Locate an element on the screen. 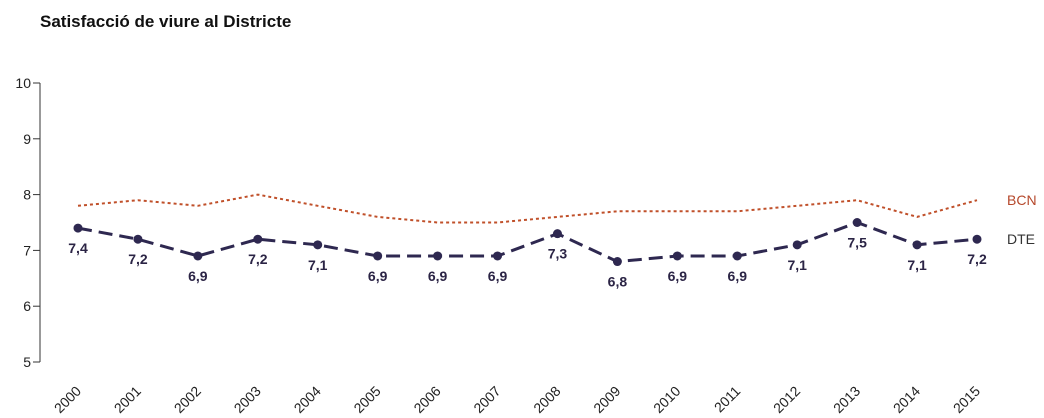 The height and width of the screenshot is (418, 1044). data-points is located at coordinates (527, 242).